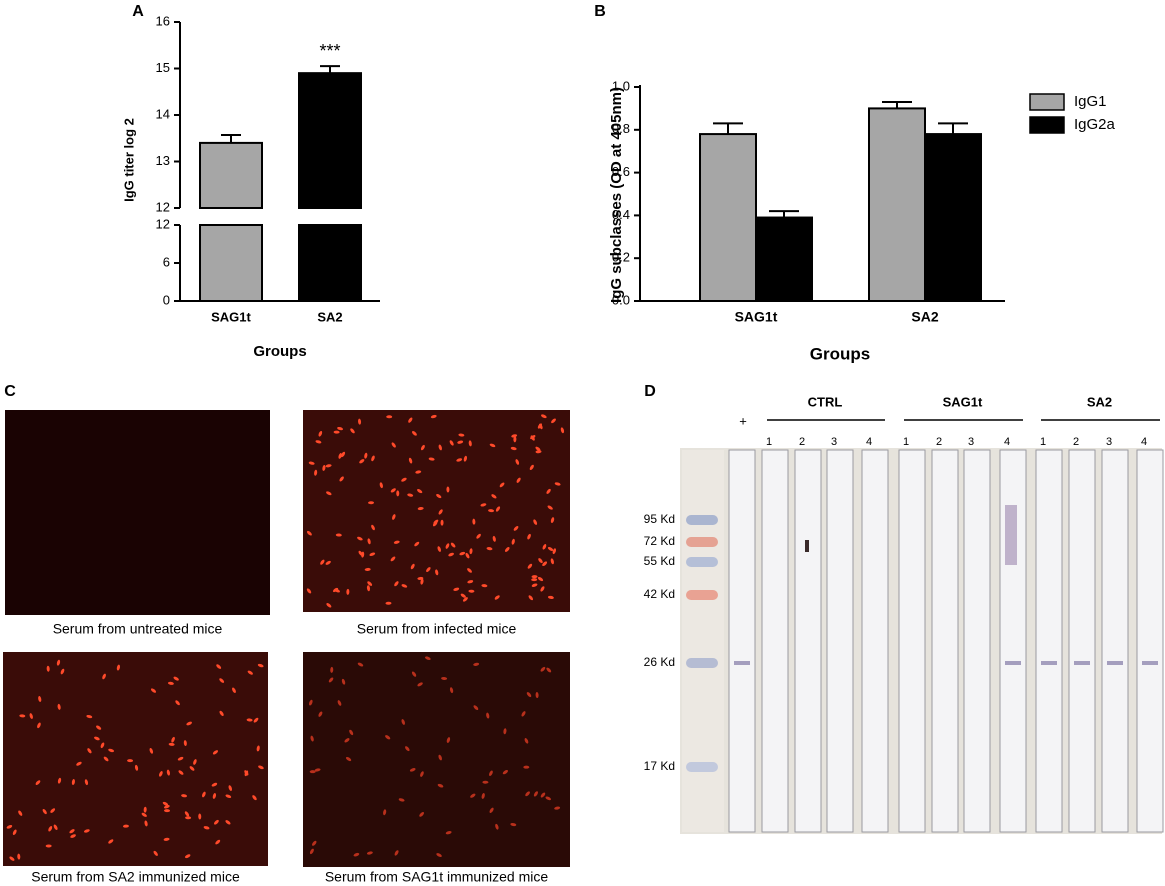  What do you see at coordinates (659, 519) in the screenshot?
I see `marker-label: 95 Kd` at bounding box center [659, 519].